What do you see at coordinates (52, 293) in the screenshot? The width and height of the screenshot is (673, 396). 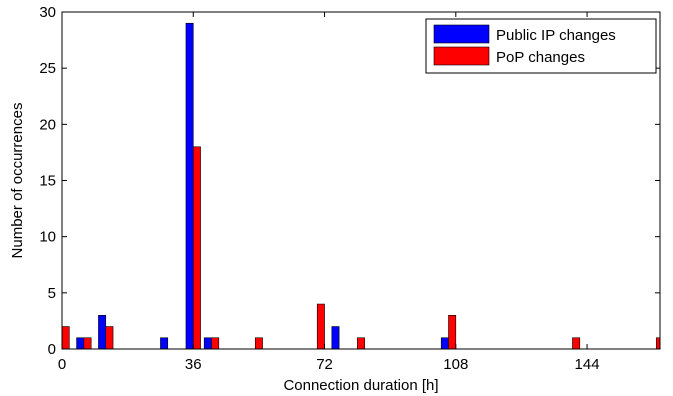 I see `y-tick-label-1: 5` at bounding box center [52, 293].